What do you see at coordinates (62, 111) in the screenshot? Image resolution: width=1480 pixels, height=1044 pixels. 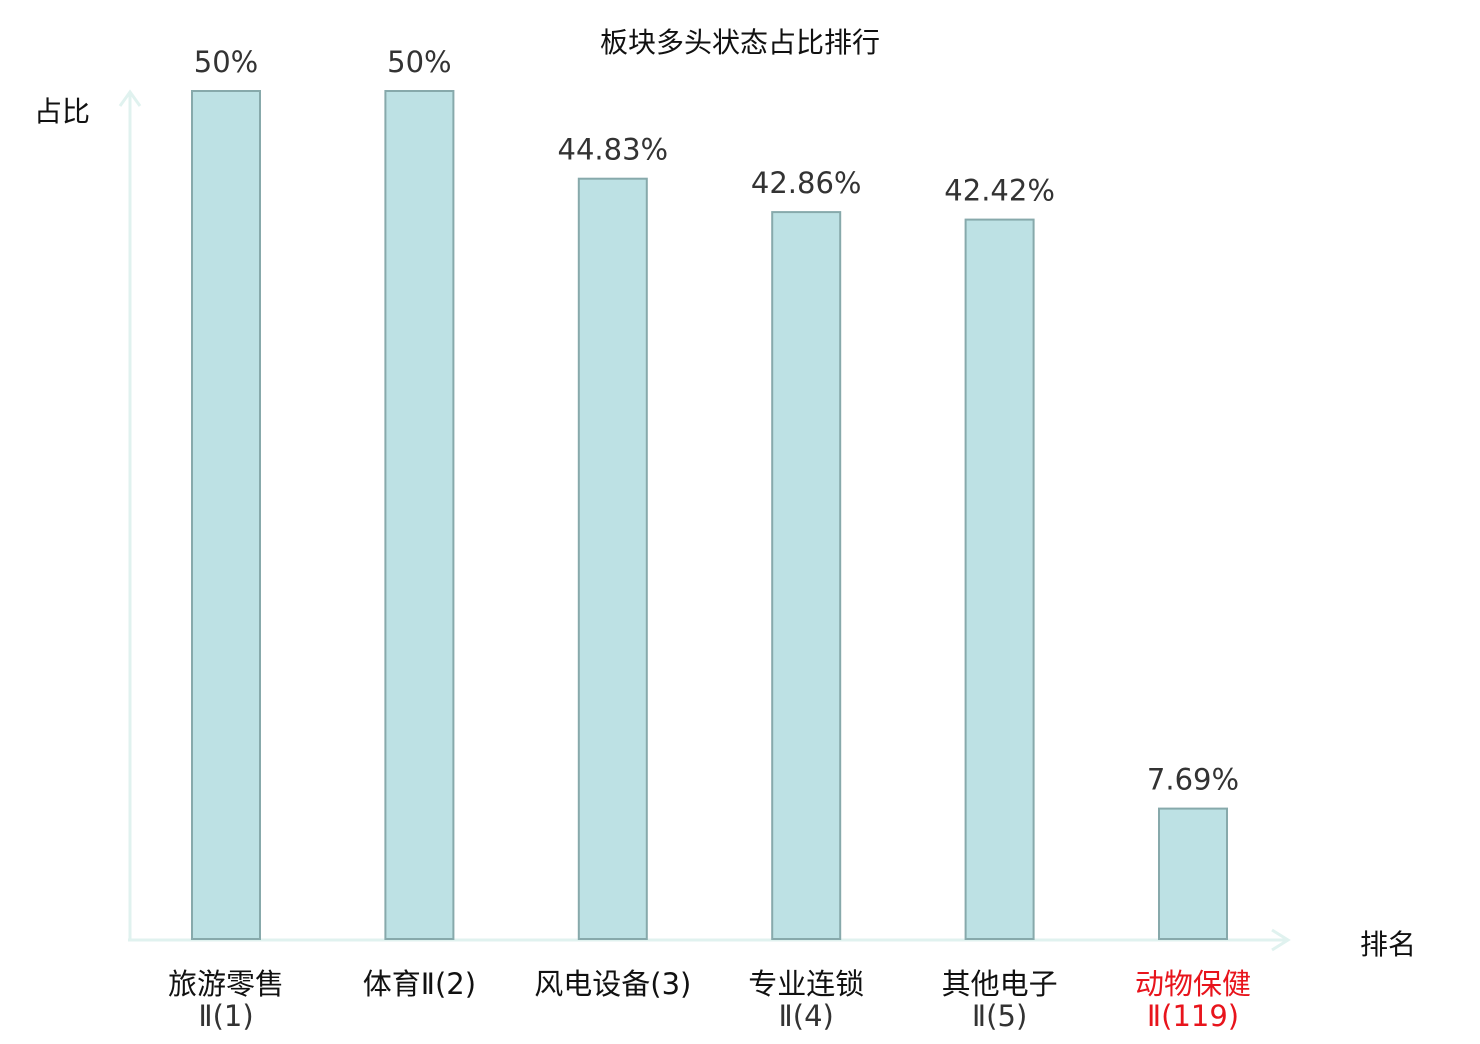 I see `y-axis-label: 占比` at bounding box center [62, 111].